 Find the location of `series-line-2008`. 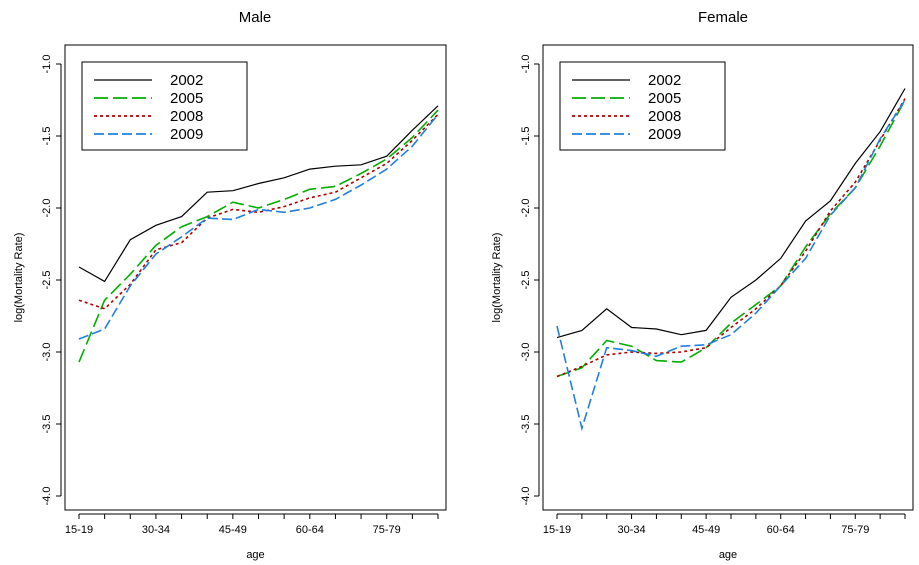

series-line-2008 is located at coordinates (258, 211).